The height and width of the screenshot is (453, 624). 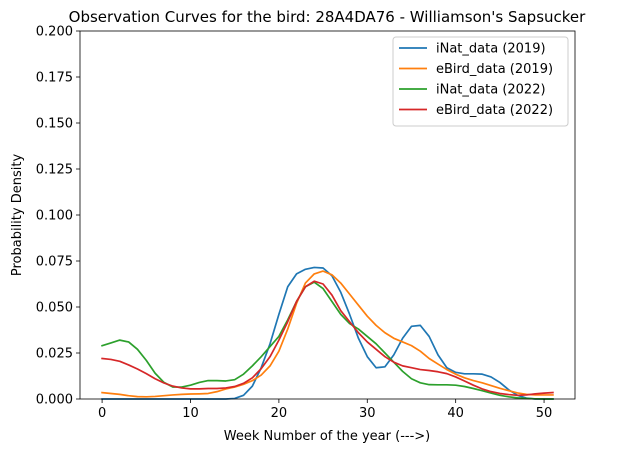 I want to click on legend-label: eBird_data (2022), so click(x=494, y=110).